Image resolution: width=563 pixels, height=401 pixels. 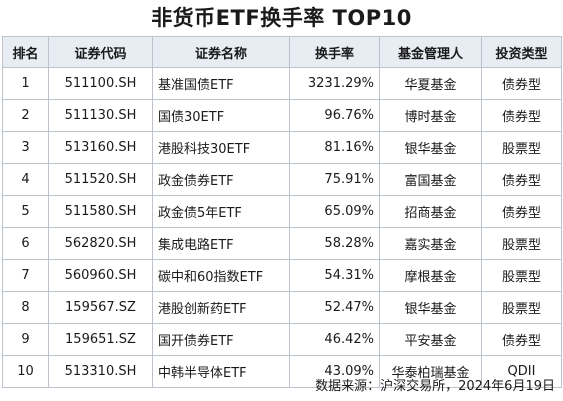 I want to click on cell-turnover: 43.09%, so click(x=334, y=371).